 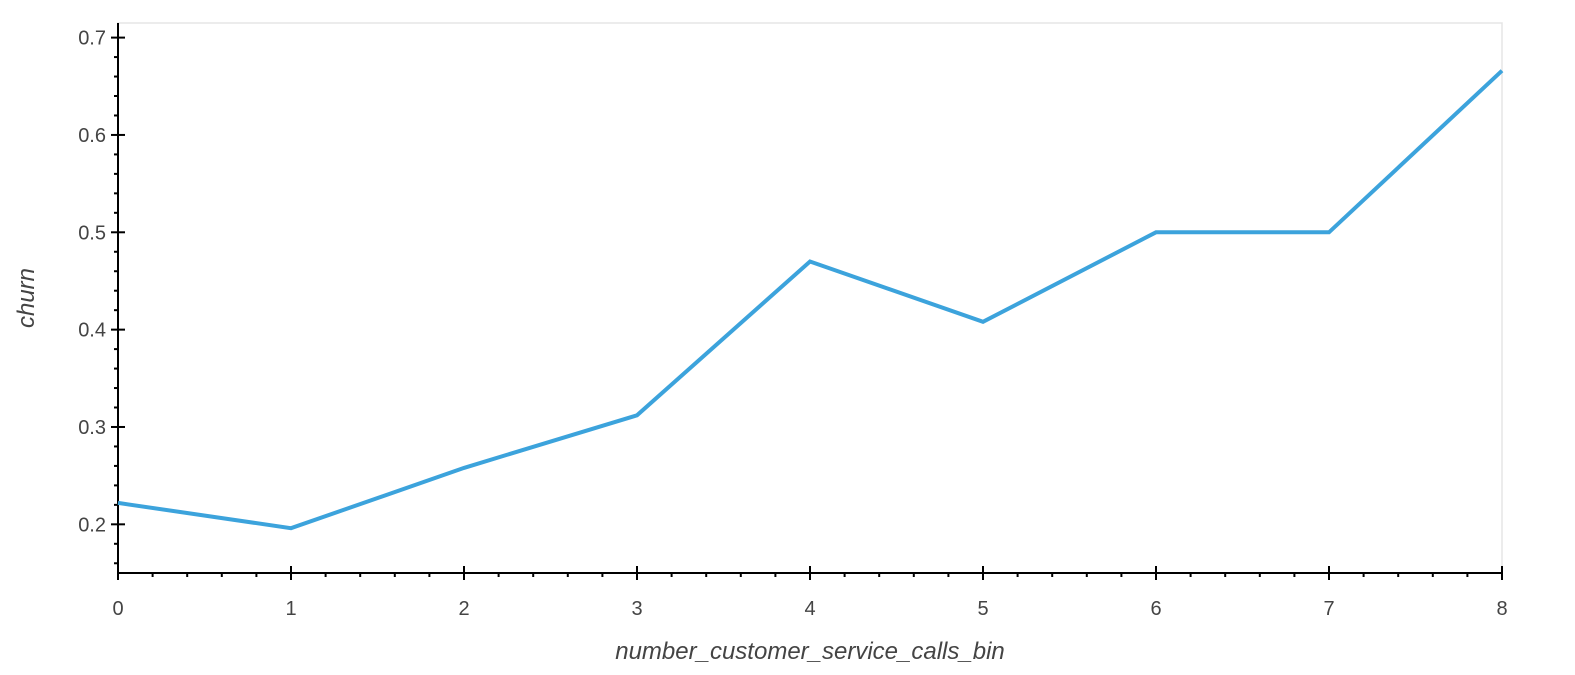 What do you see at coordinates (809, 609) in the screenshot?
I see `x-tick-label: 4` at bounding box center [809, 609].